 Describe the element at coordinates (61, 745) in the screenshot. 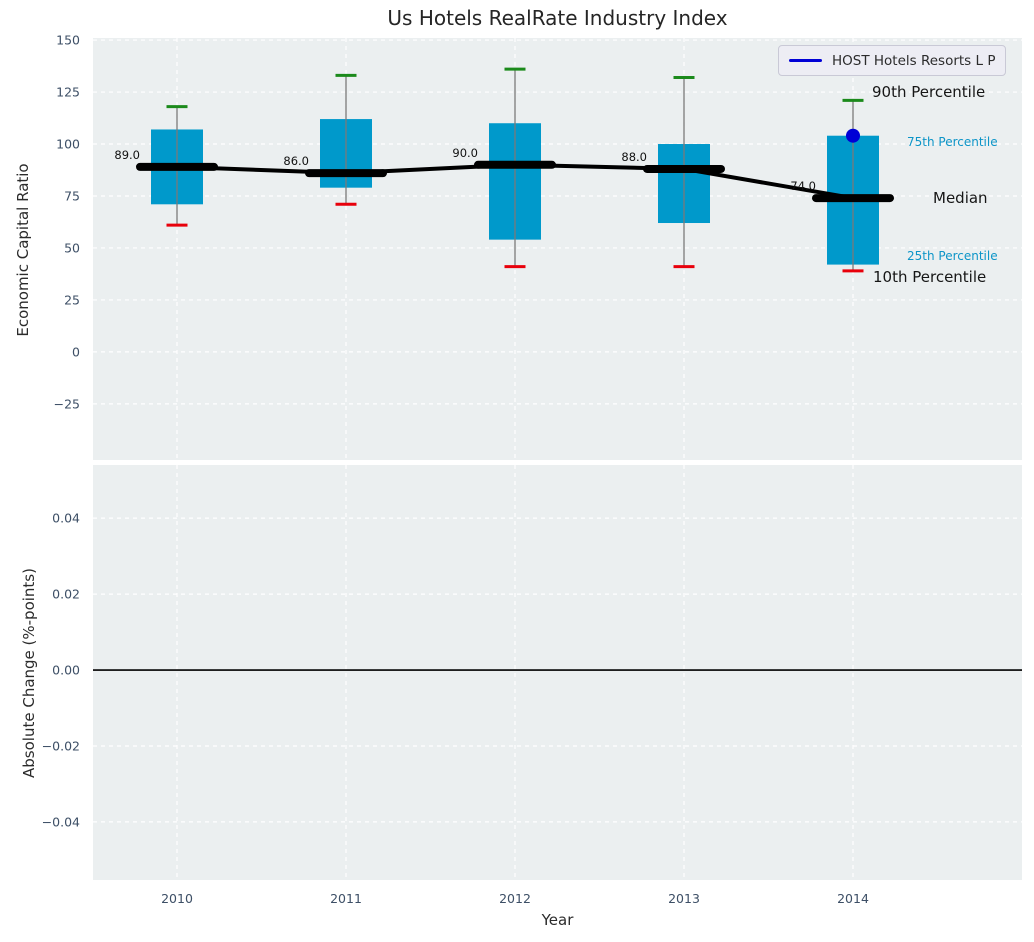

I see `ytick-bottom-−0.02: −0.02` at that location.